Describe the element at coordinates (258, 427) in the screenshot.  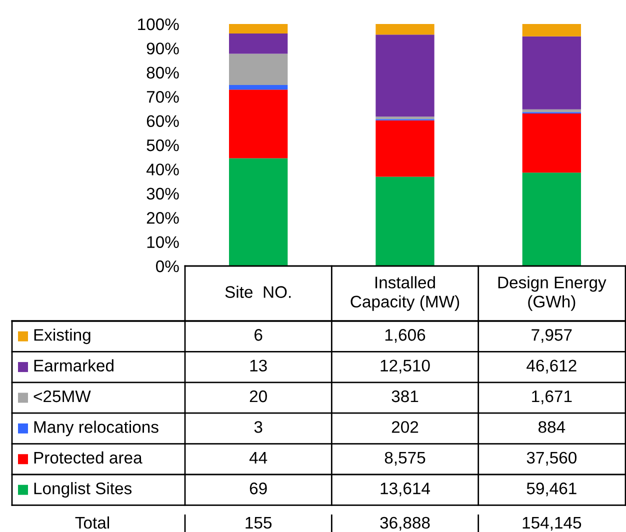
I see `text: 3` at that location.